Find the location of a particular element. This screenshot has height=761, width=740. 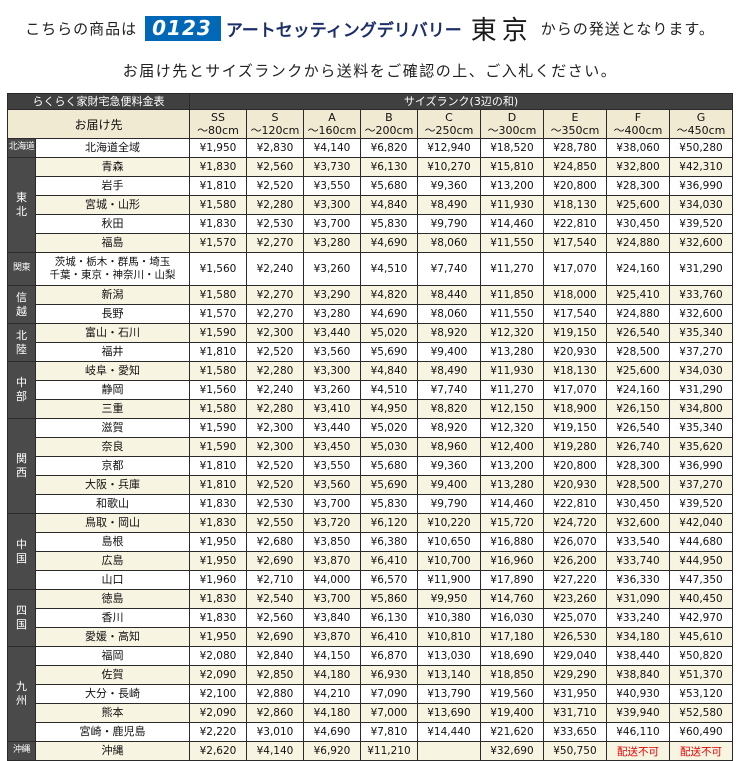

price-cell: ¥18,850 is located at coordinates (511, 675).